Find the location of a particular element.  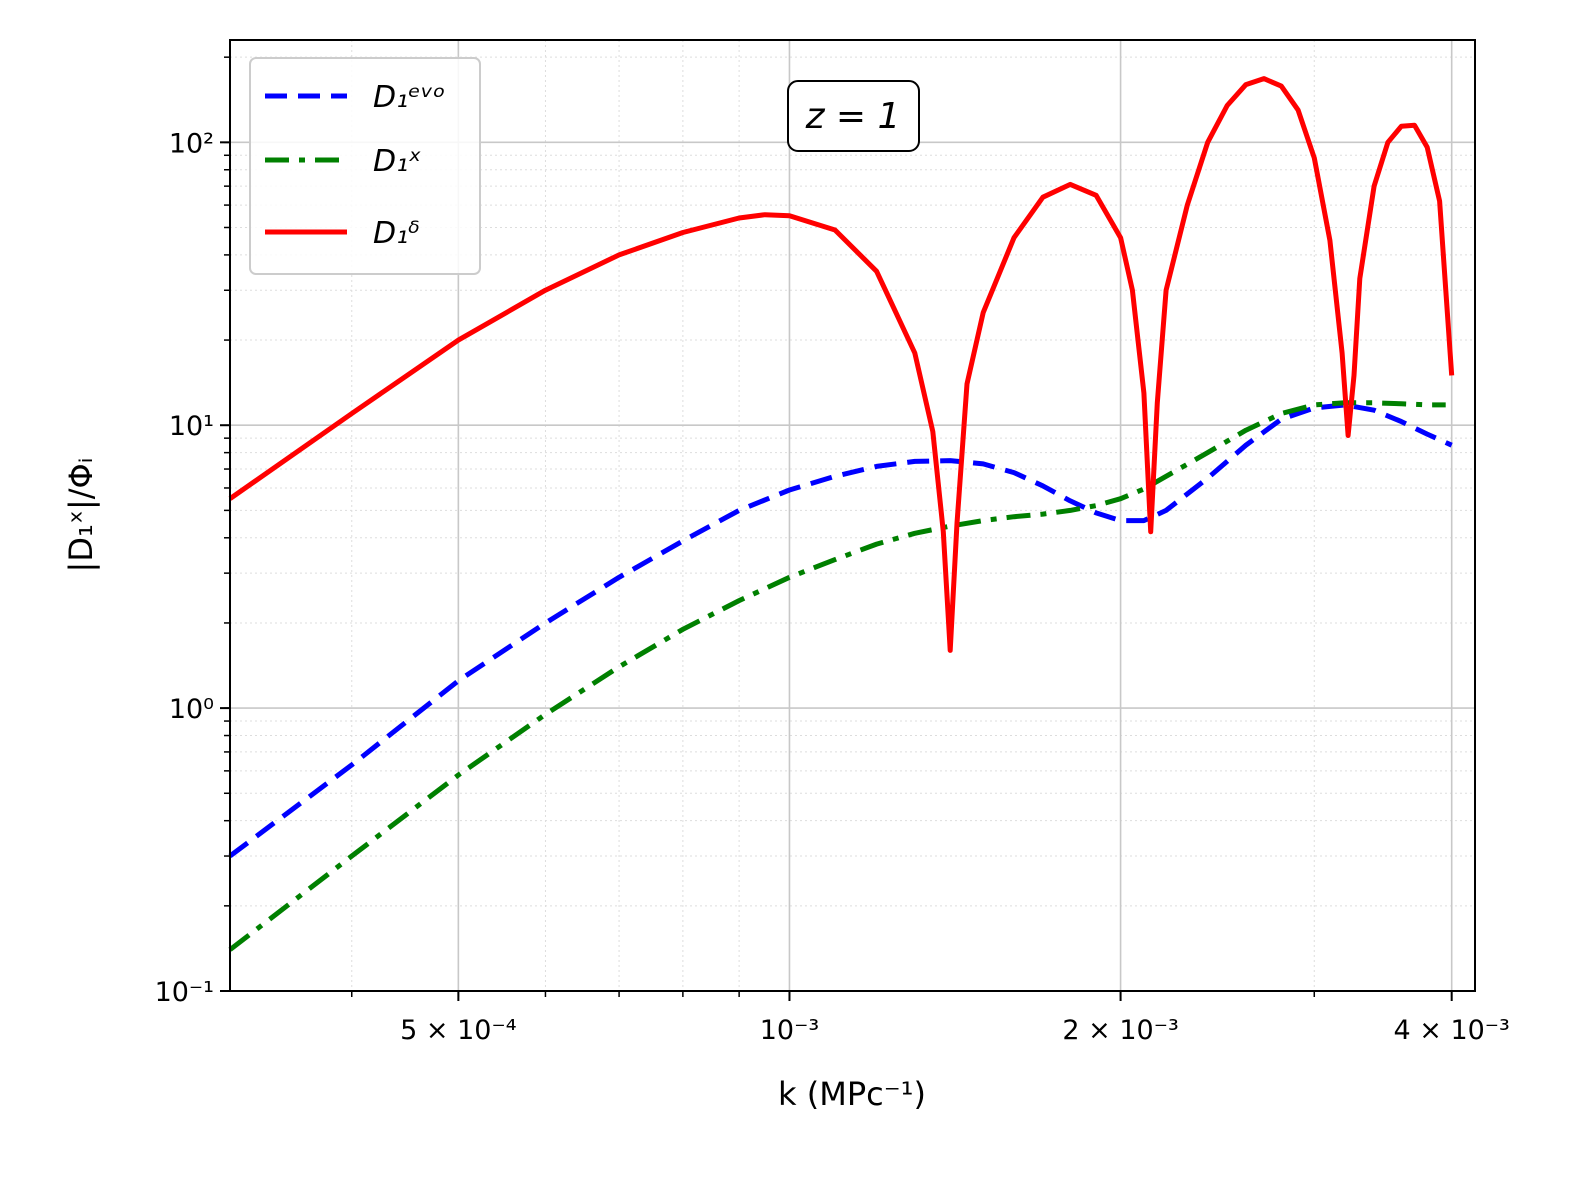

legend-frame is located at coordinates (365, 166).